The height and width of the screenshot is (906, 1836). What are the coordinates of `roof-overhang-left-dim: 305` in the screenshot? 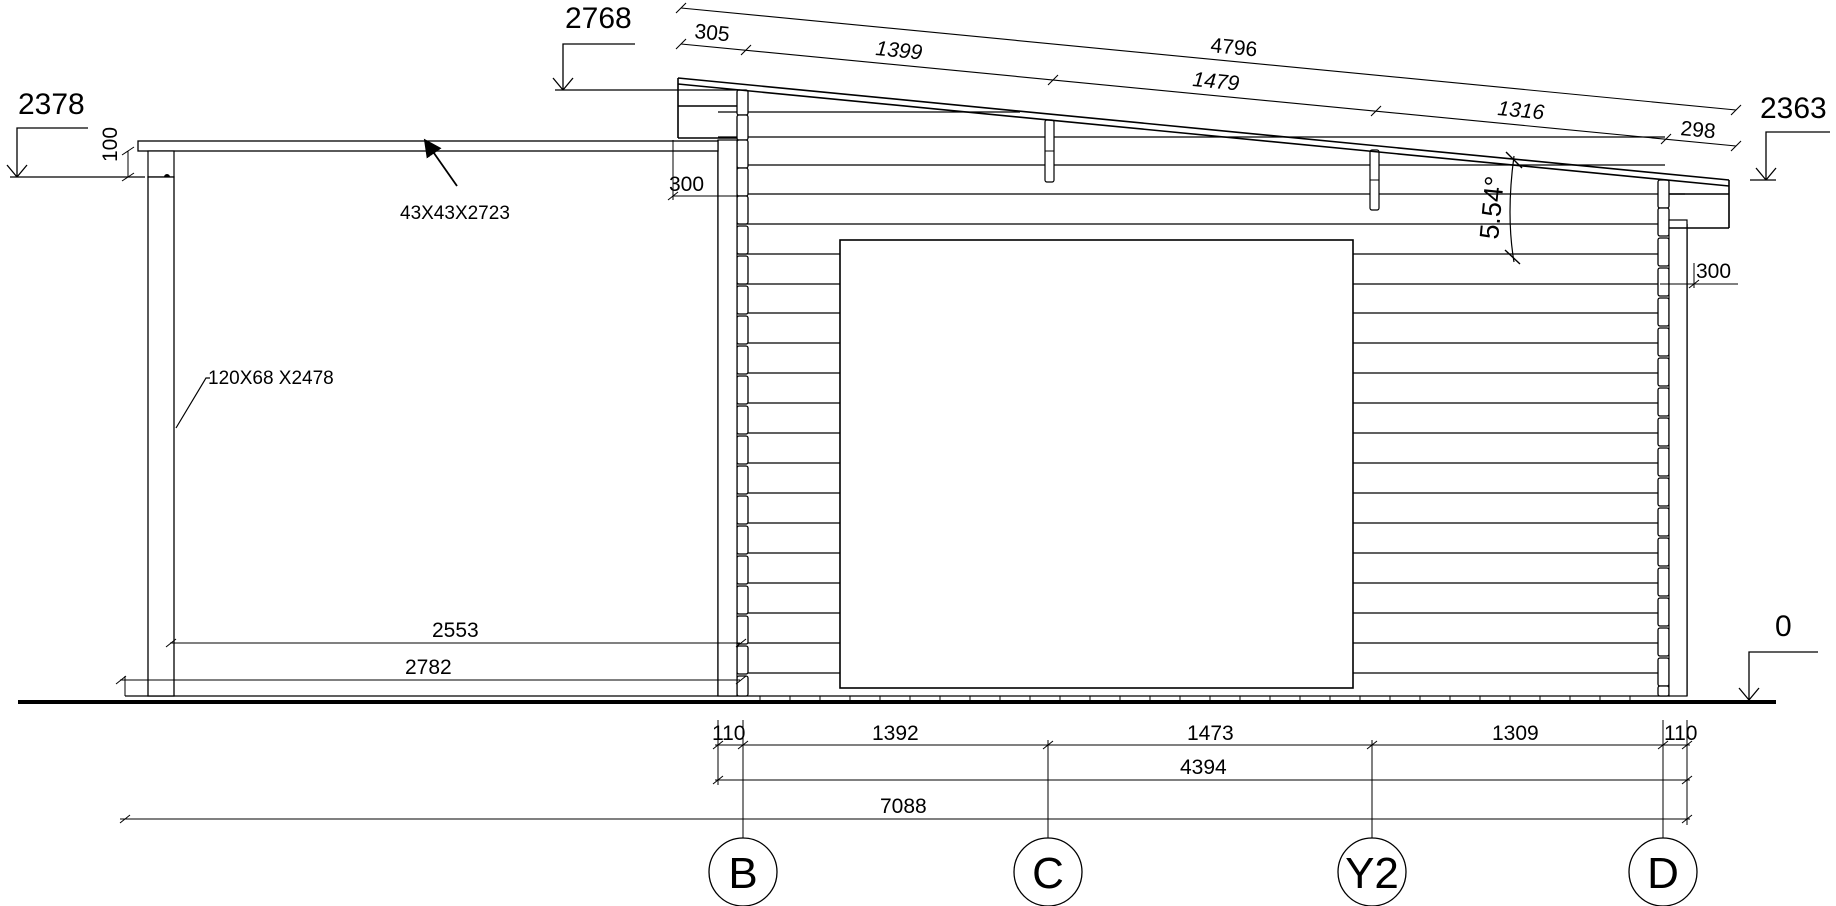 It's located at (712, 33).